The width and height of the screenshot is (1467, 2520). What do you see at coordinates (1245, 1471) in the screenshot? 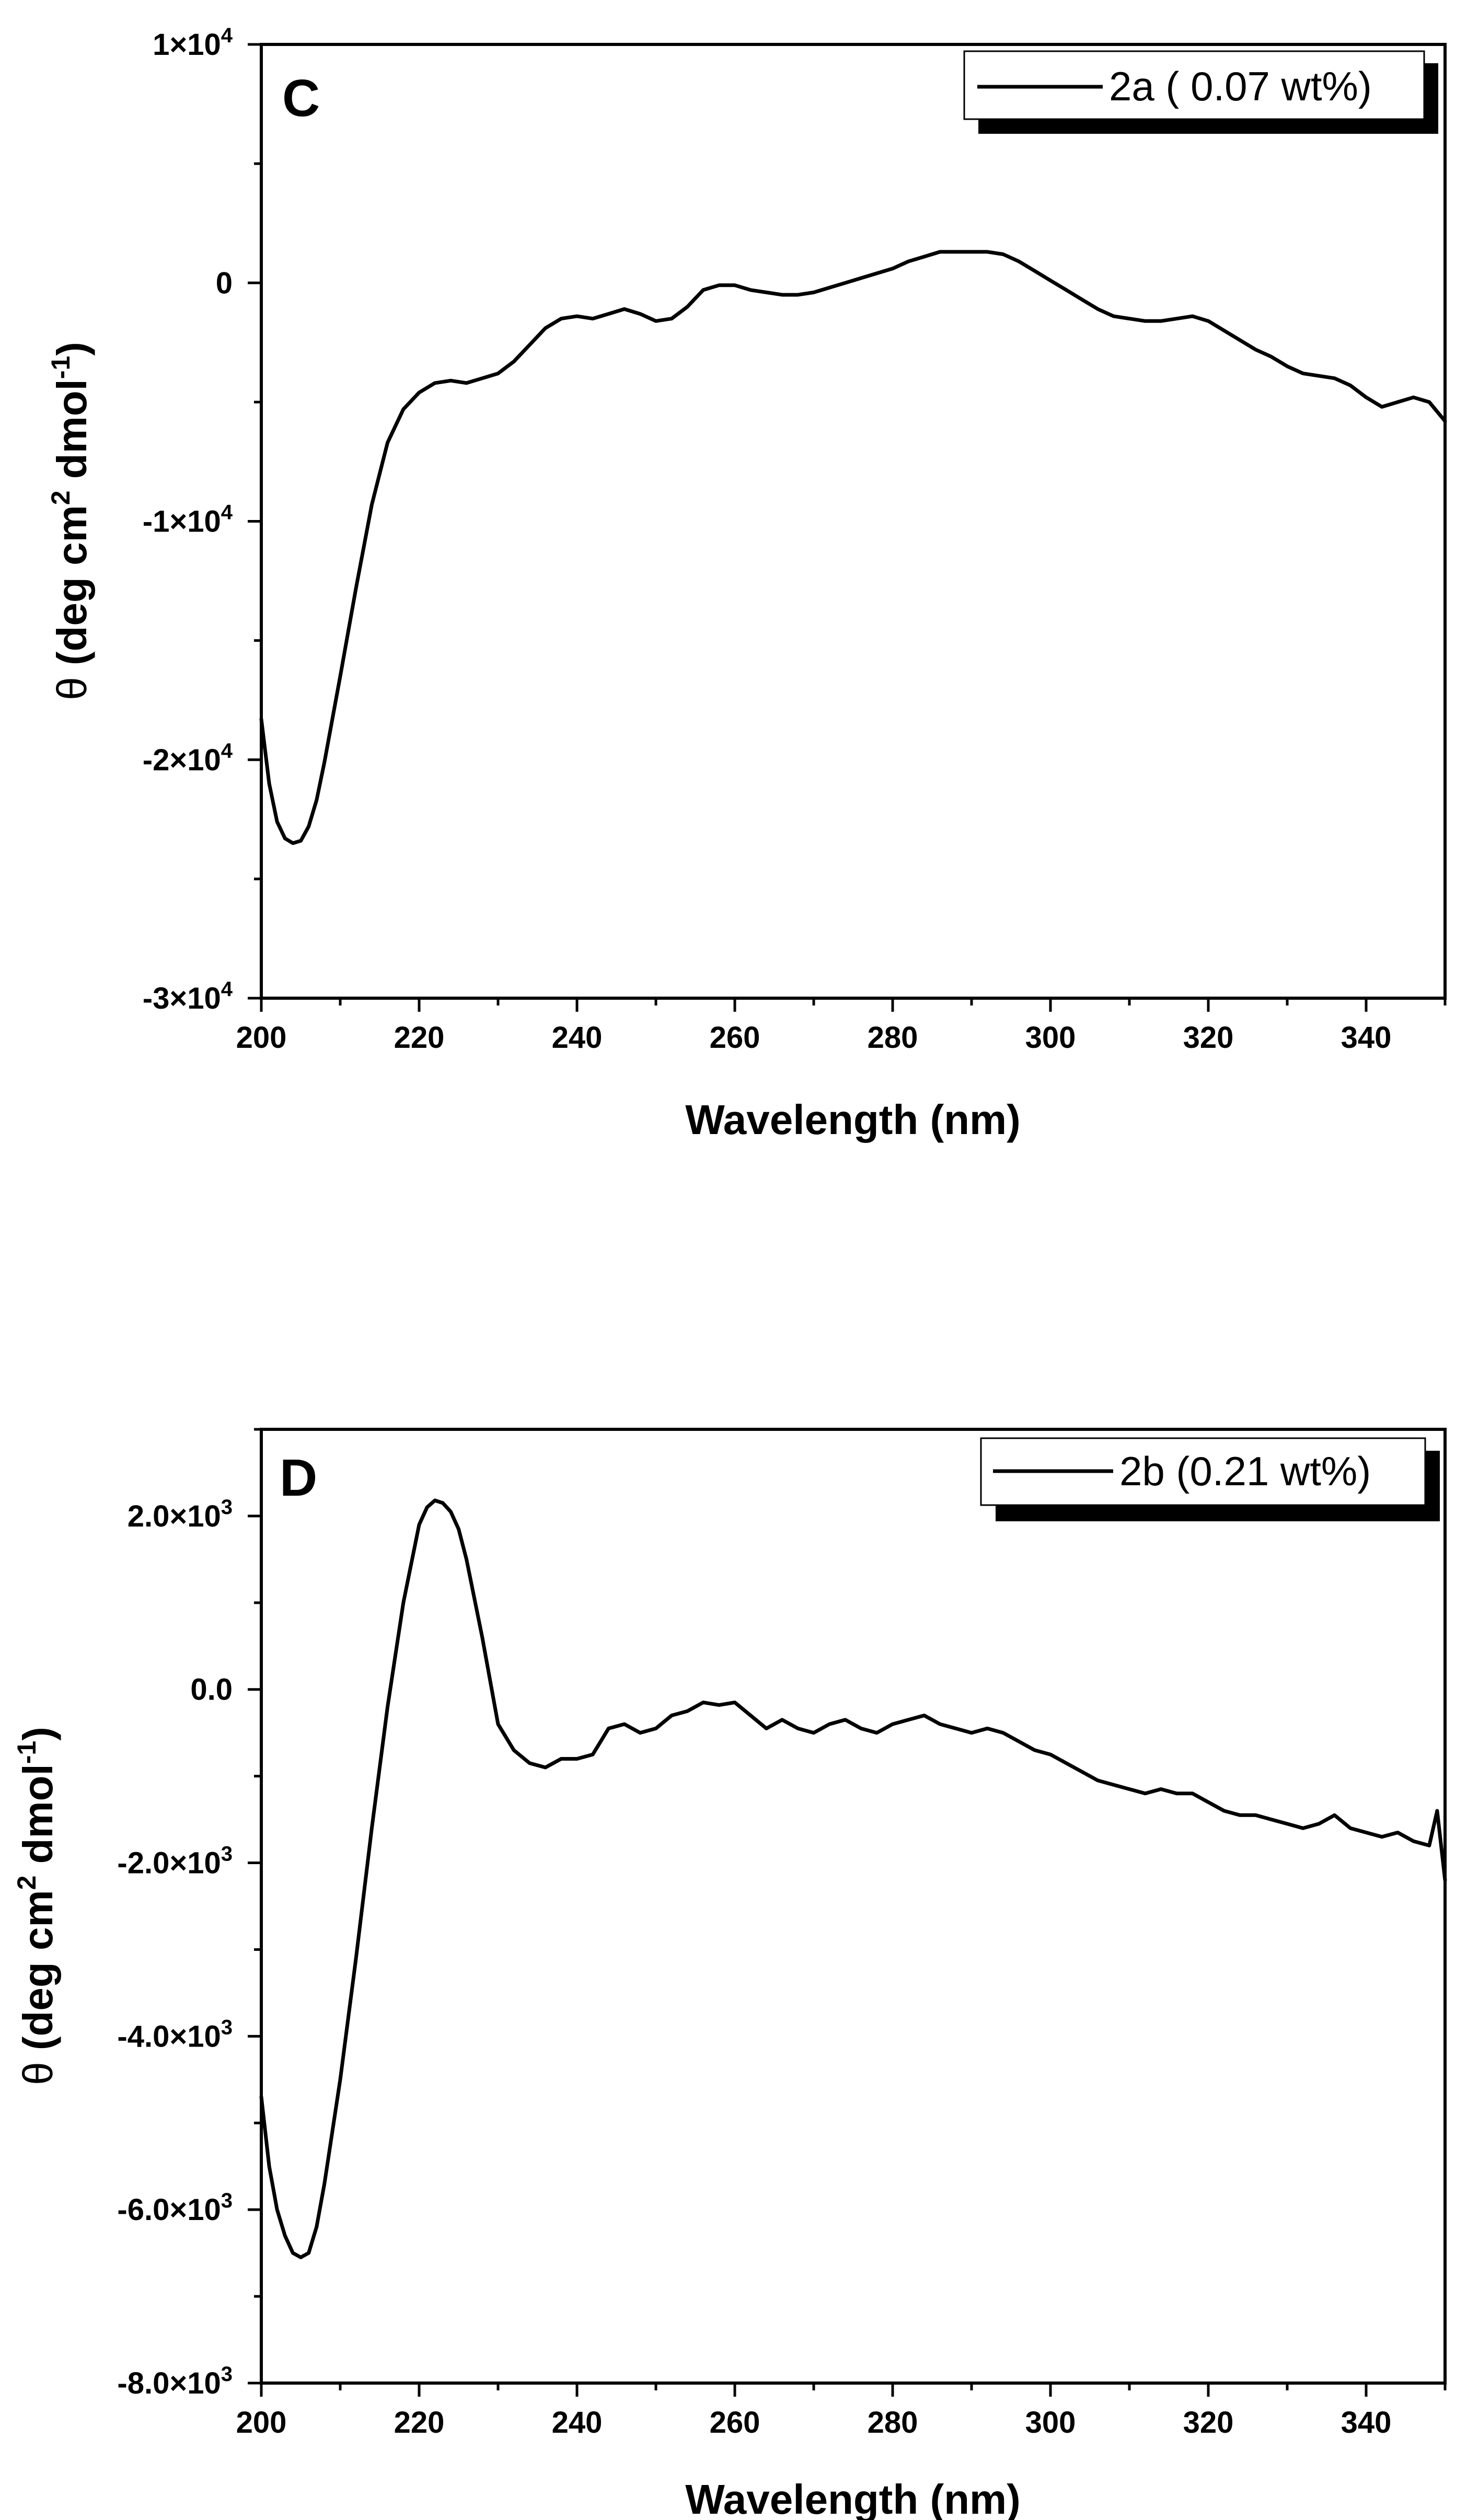
I see `chart-d-legend-label: 2b (0.21 wt%)` at bounding box center [1245, 1471].